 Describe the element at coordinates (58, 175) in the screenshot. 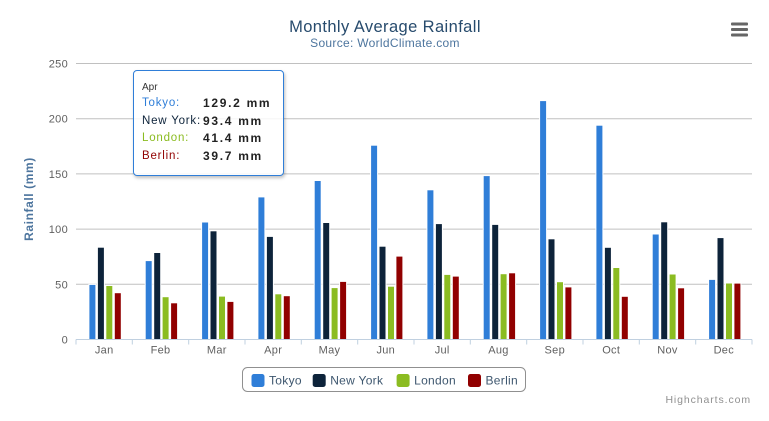

I see `svg-text: 150` at that location.